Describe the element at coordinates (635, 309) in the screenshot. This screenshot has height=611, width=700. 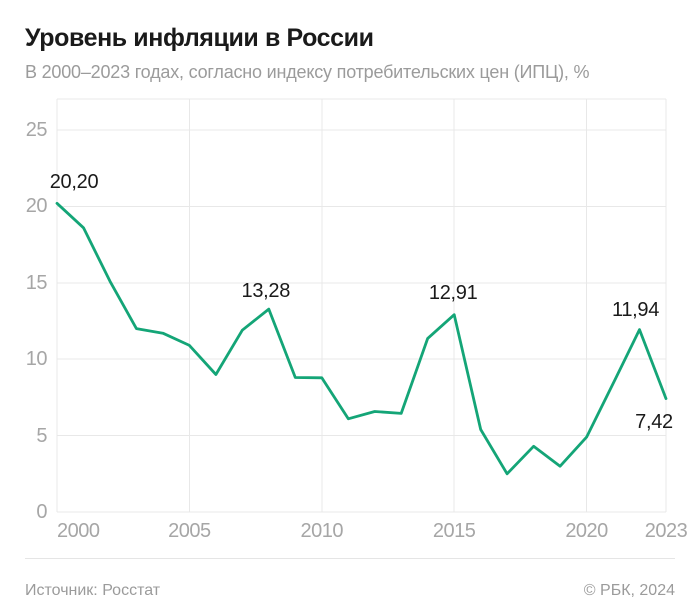
I see `value-label-2022: 11,94` at that location.